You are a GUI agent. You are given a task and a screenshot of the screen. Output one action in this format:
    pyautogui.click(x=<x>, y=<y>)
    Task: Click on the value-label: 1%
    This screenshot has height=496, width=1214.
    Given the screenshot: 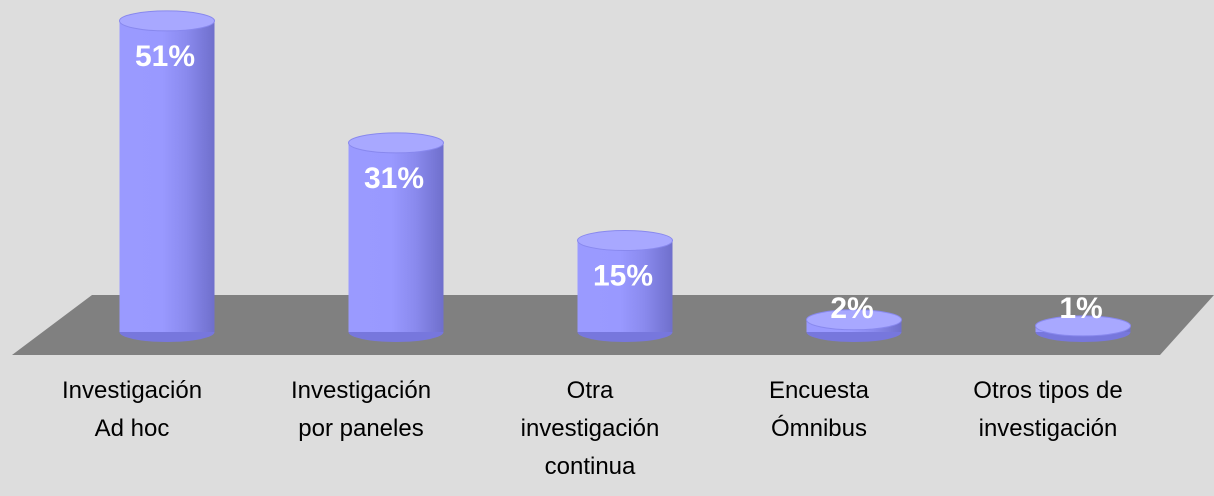 What is the action you would take?
    pyautogui.click(x=1080, y=308)
    